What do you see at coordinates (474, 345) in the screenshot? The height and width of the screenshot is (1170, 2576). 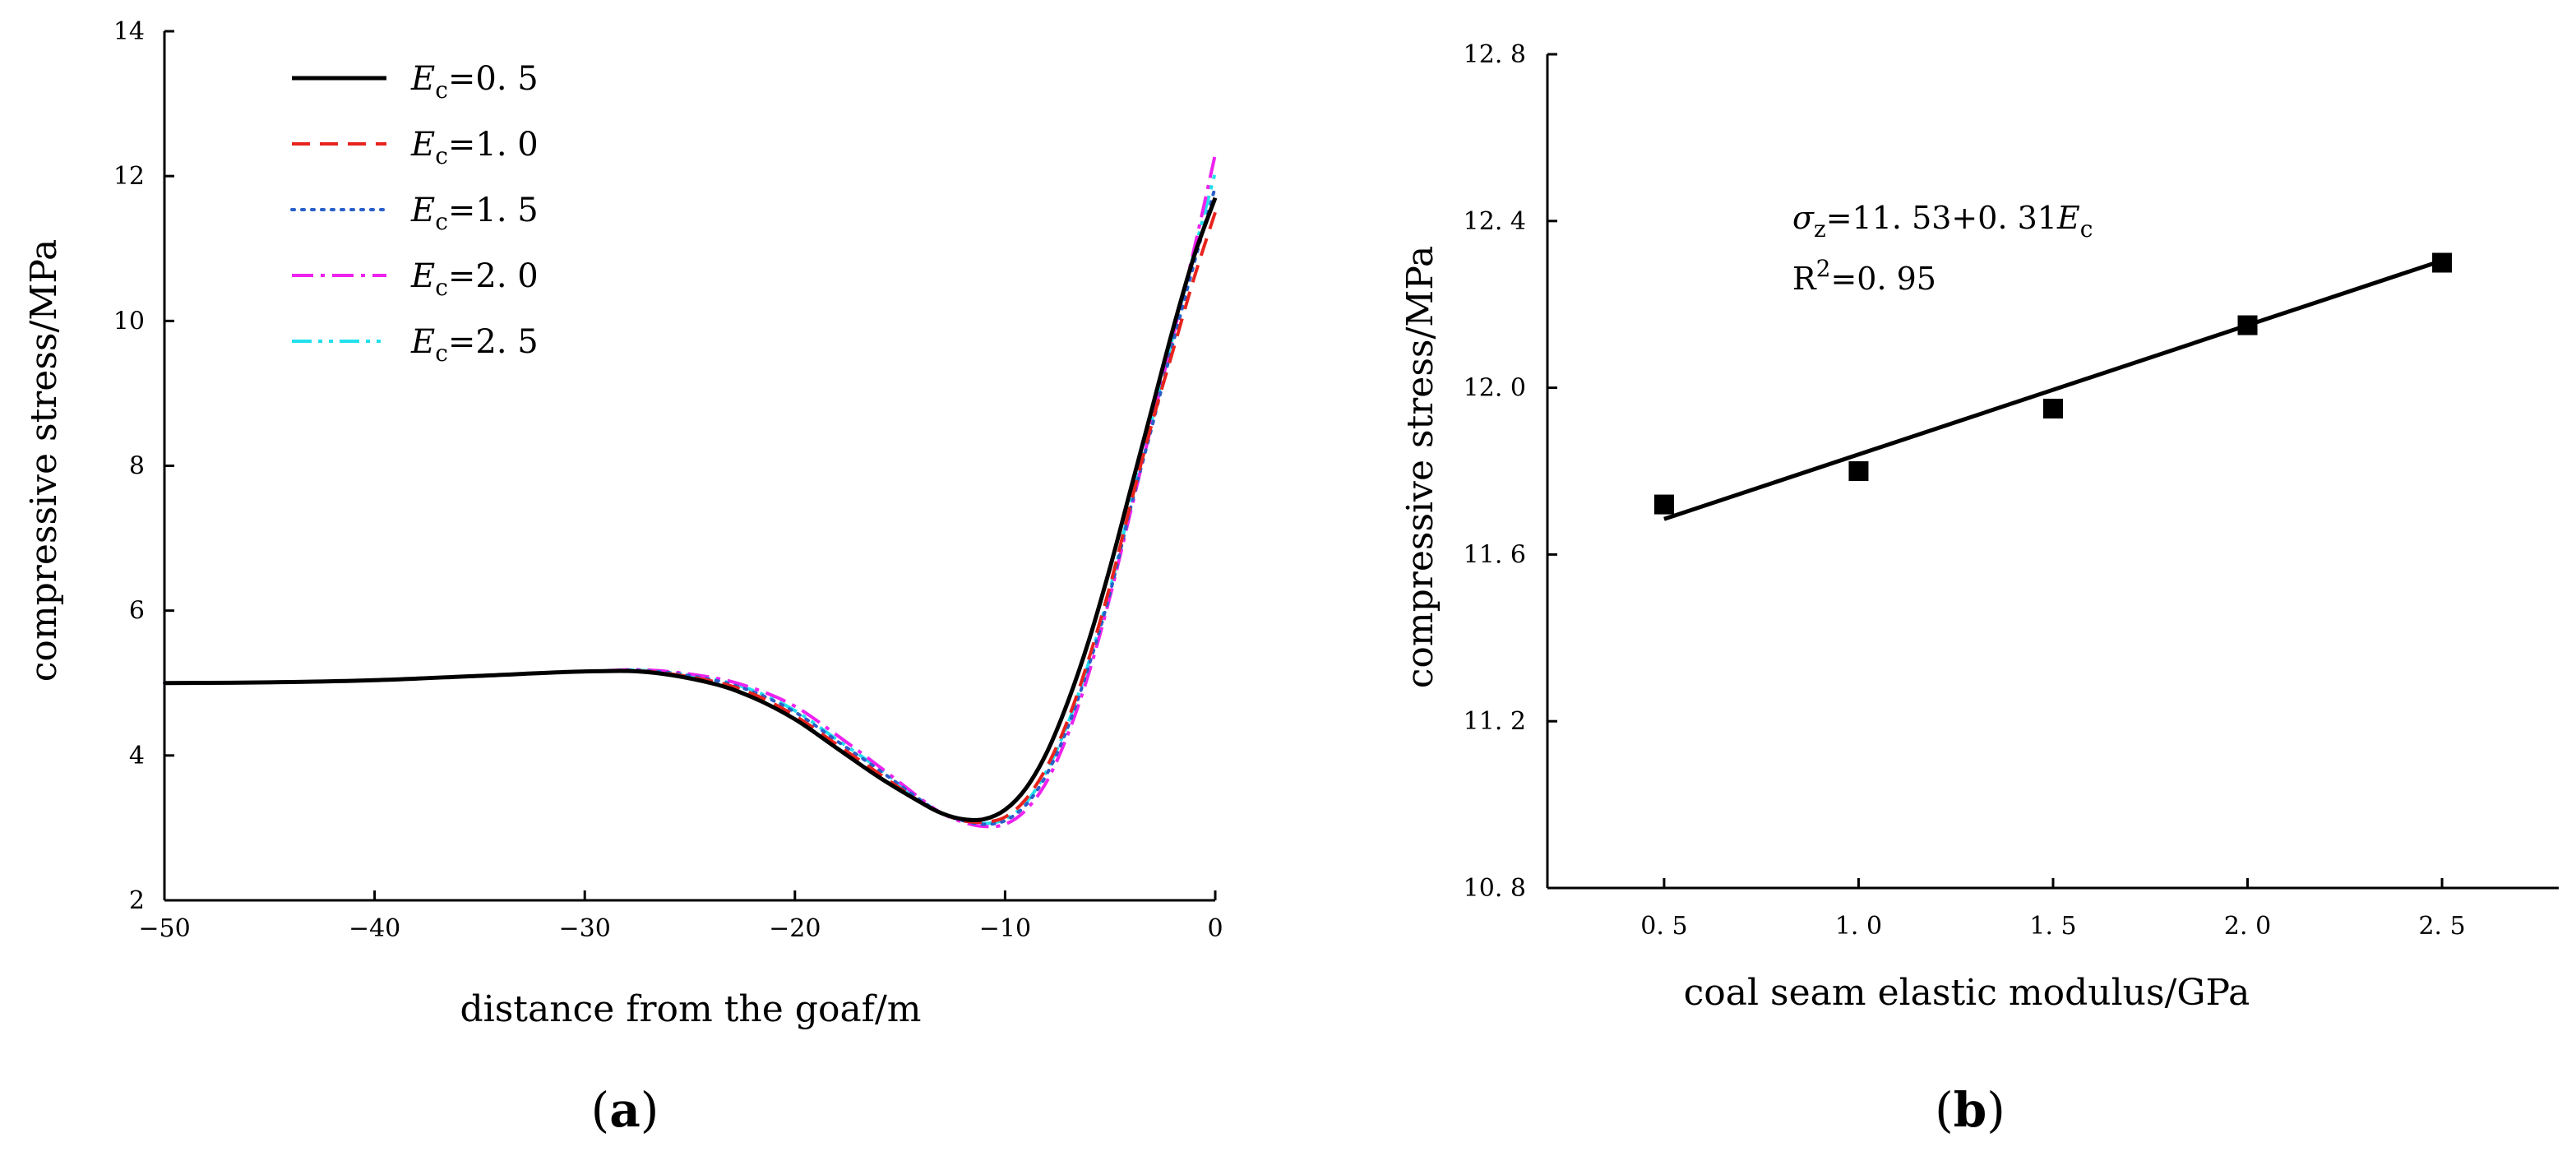 I see `chart-a-legend-label: Ec=2. 5` at bounding box center [474, 345].